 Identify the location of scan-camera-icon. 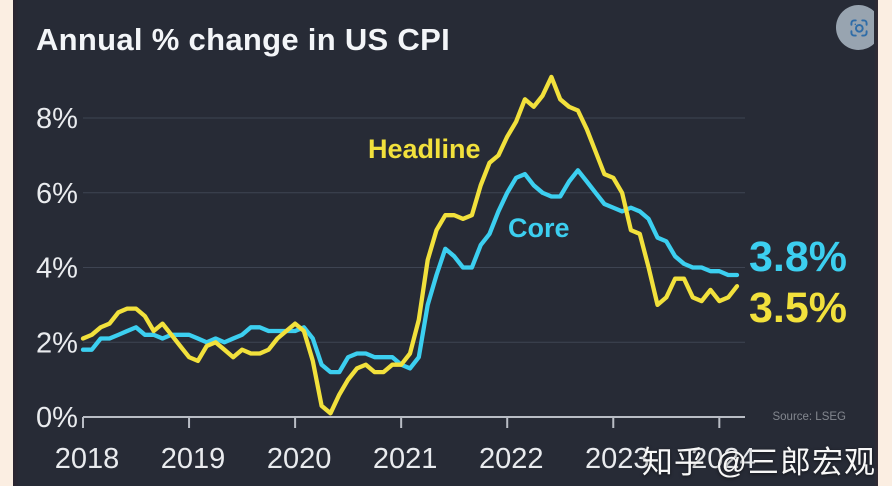
(858, 27).